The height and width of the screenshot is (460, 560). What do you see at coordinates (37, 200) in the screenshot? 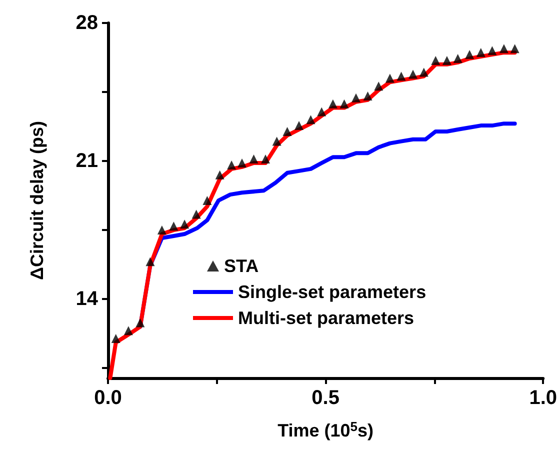
I see `y-axis-title: ΔCircuit delay (ps)` at bounding box center [37, 200].